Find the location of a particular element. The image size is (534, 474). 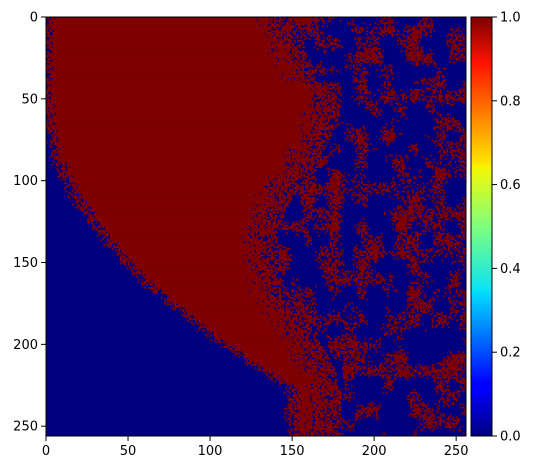

x-tick-label: 0 is located at coordinates (46, 451).